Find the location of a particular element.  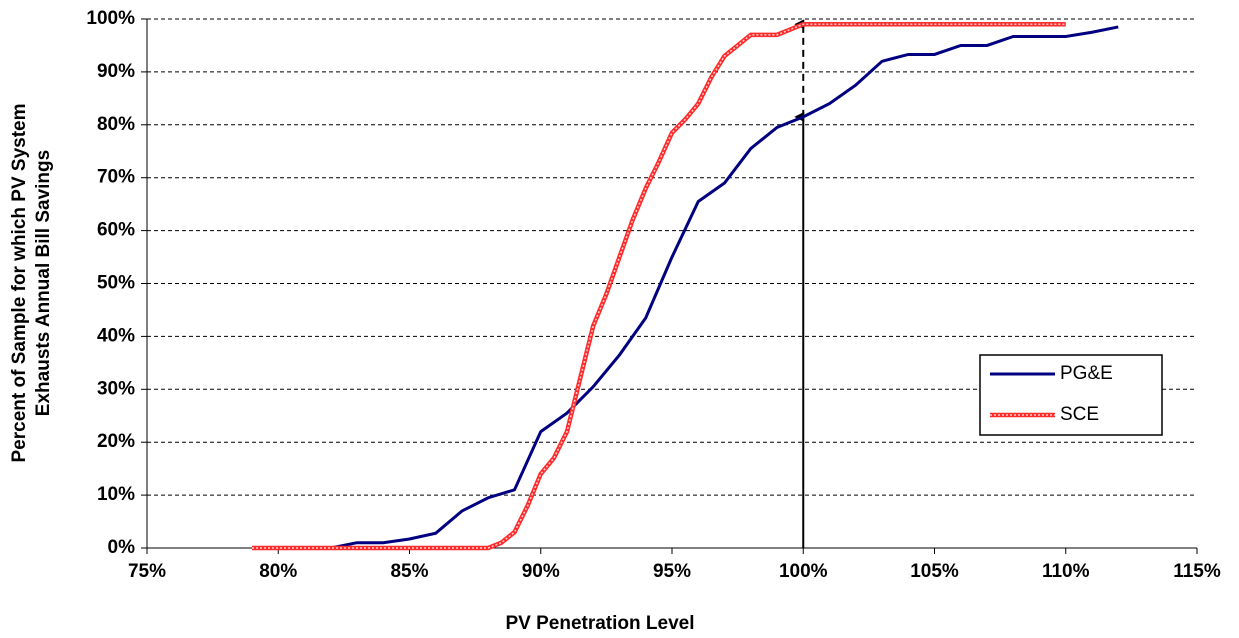

x-tick-label: 75% is located at coordinates (147, 571).